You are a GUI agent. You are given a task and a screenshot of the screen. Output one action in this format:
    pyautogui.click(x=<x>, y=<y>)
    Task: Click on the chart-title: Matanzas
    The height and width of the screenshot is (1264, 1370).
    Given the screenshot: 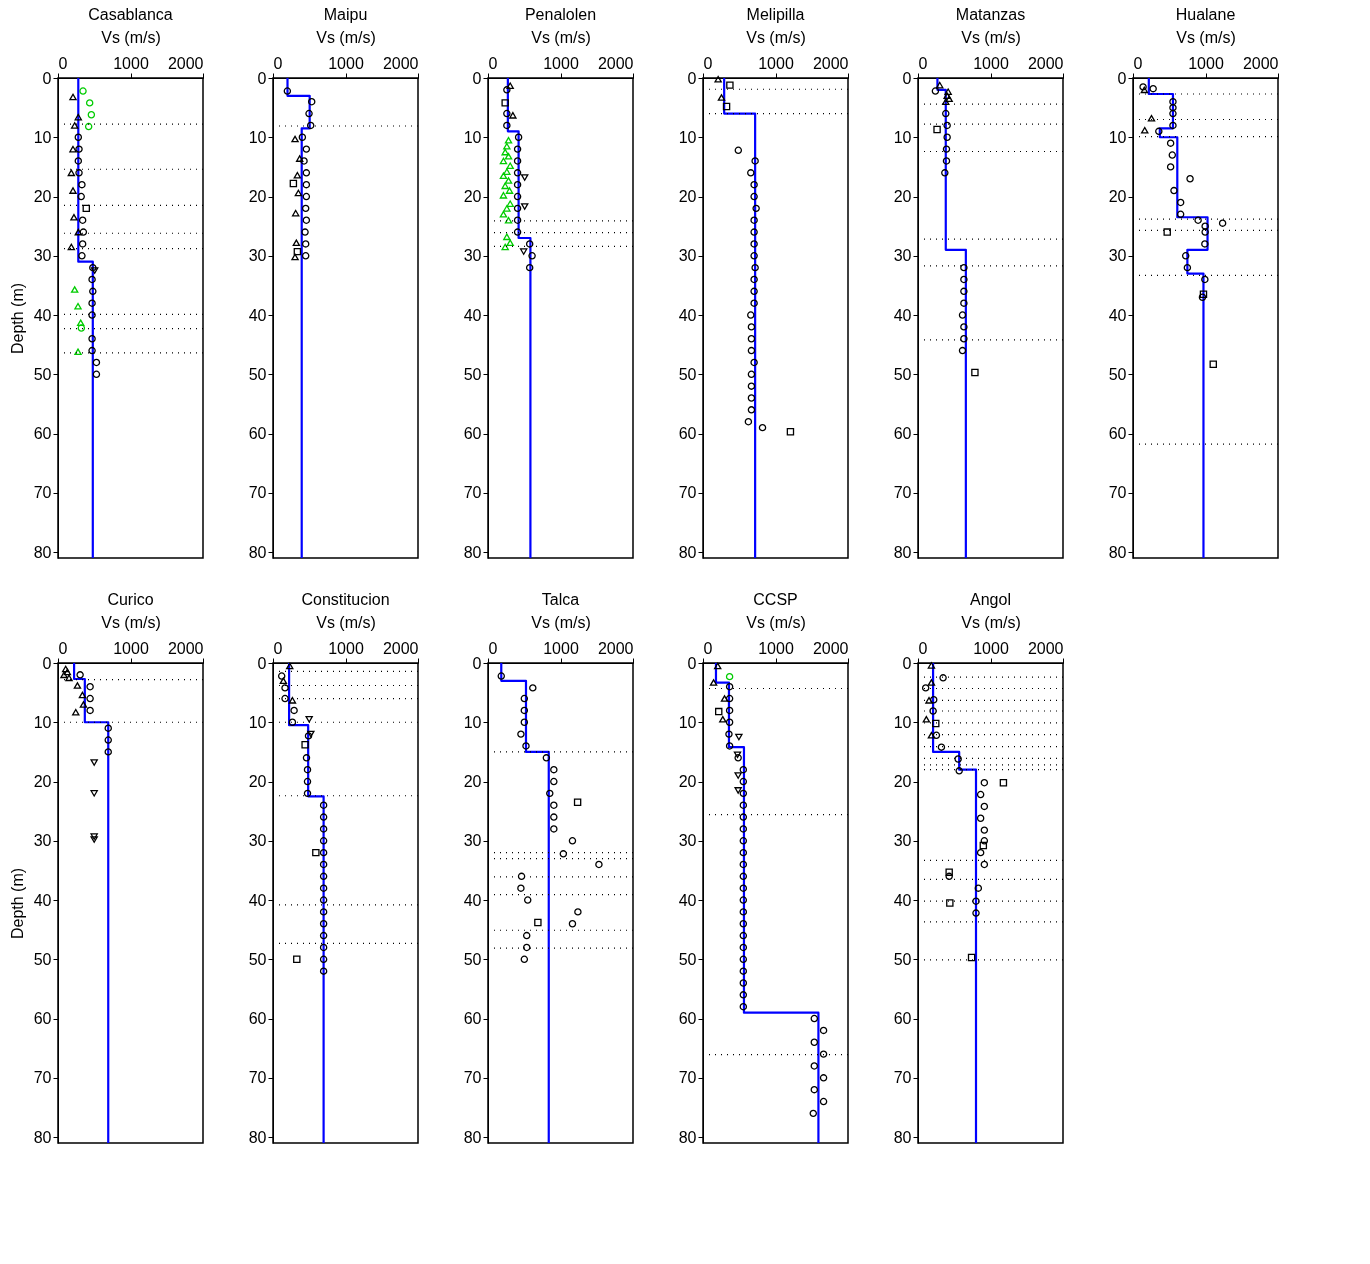 What is the action you would take?
    pyautogui.click(x=990, y=14)
    